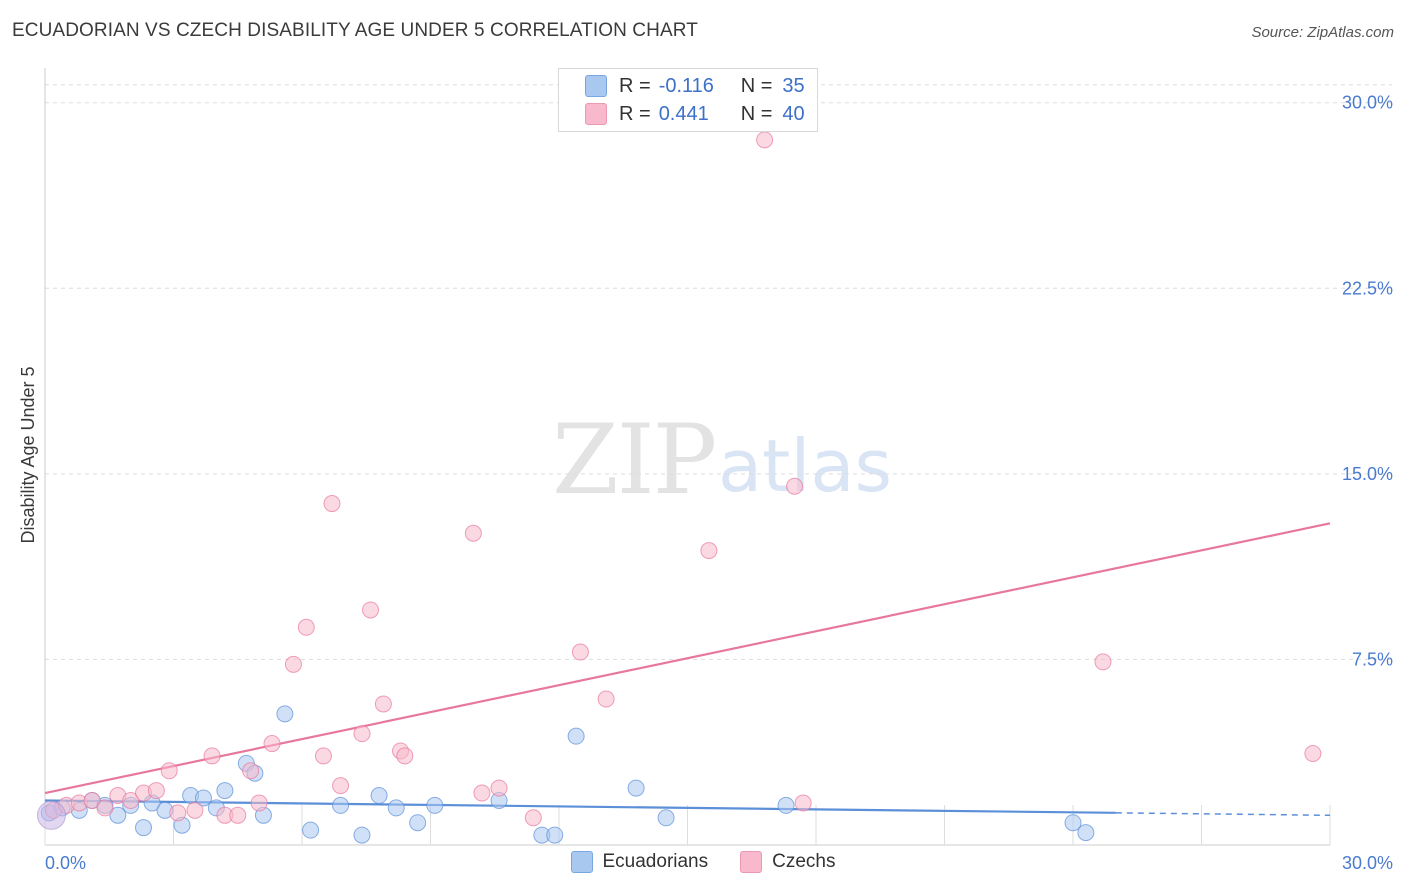 This screenshot has height=892, width=1406. I want to click on y-tick-label: 15.0%, so click(1367, 474).